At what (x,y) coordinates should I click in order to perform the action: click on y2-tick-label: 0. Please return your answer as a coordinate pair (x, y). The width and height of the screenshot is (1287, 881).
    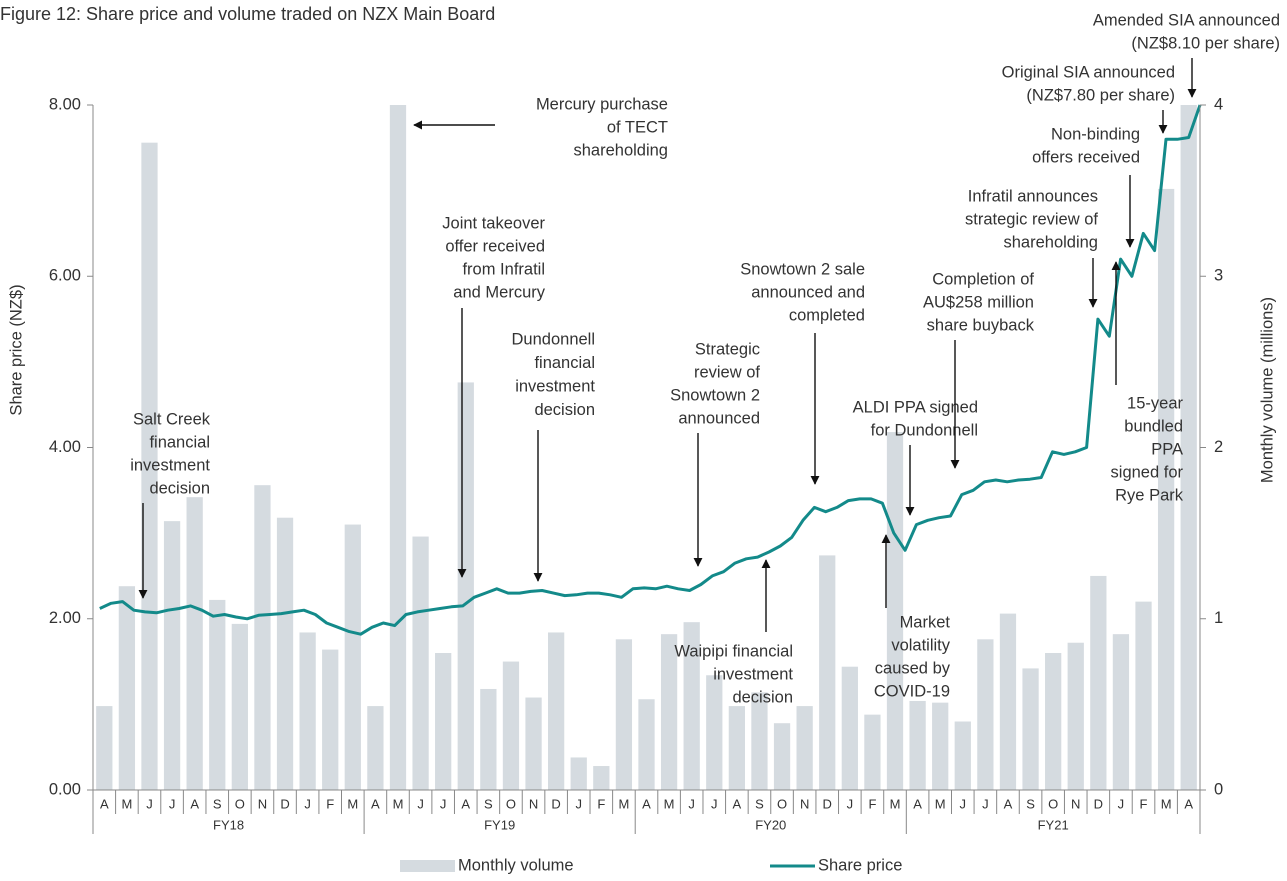
    Looking at the image, I should click on (1218, 789).